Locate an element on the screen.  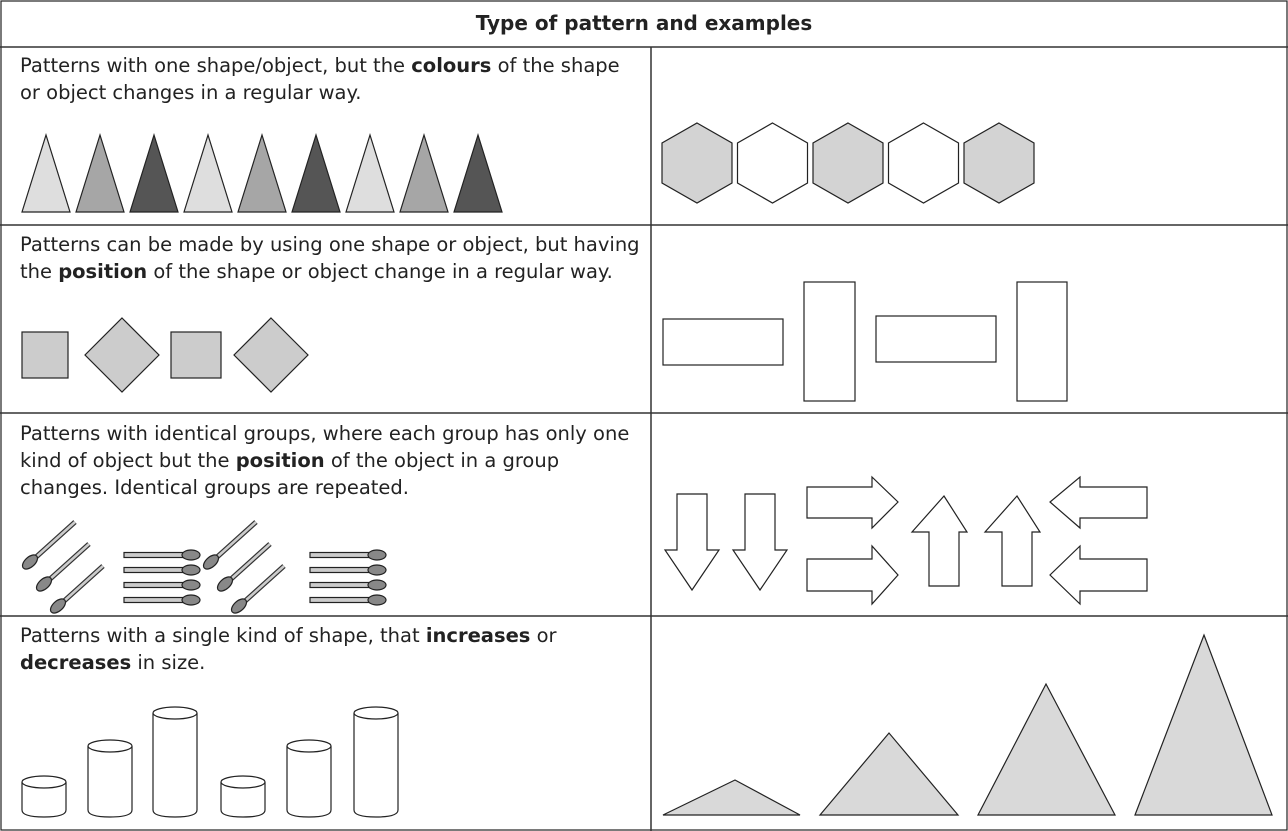
text: or is located at coordinates (543, 635).